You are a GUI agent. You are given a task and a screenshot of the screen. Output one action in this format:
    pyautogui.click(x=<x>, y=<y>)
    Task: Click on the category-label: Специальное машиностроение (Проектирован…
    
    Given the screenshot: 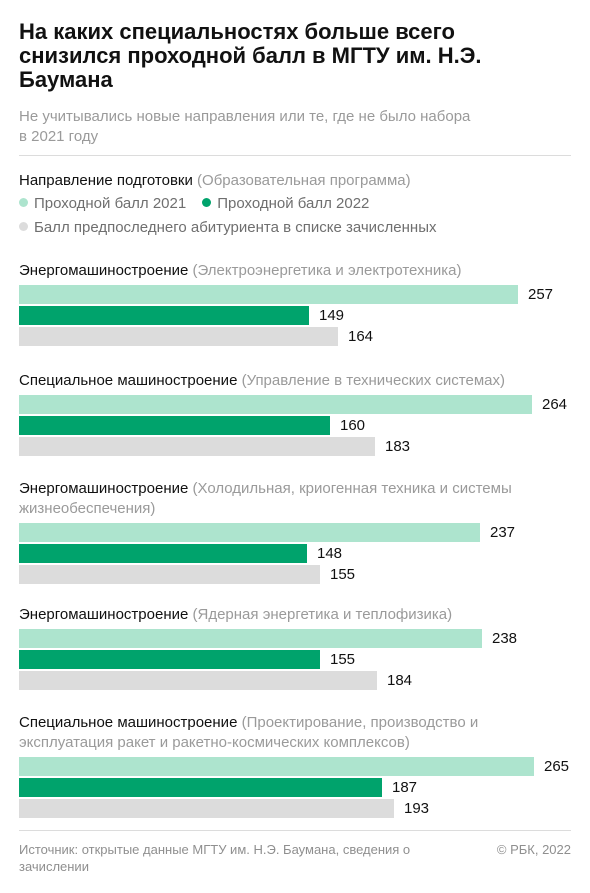 What is the action you would take?
    pyautogui.click(x=289, y=733)
    